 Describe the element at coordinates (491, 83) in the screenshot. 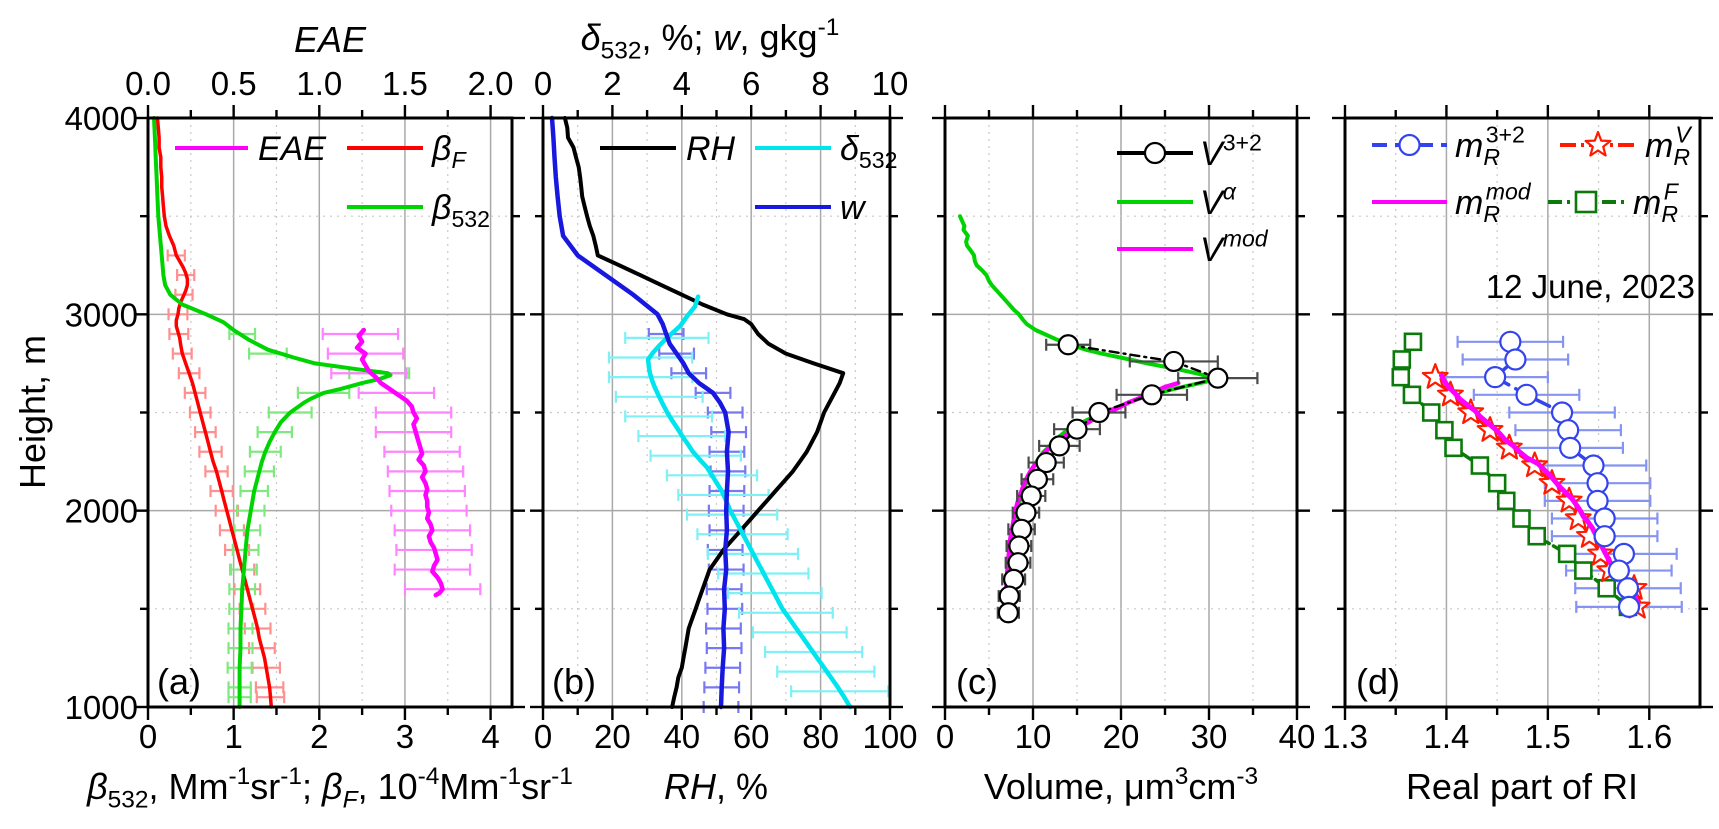

I see `panel-a-top-tick-label: 2.0` at that location.